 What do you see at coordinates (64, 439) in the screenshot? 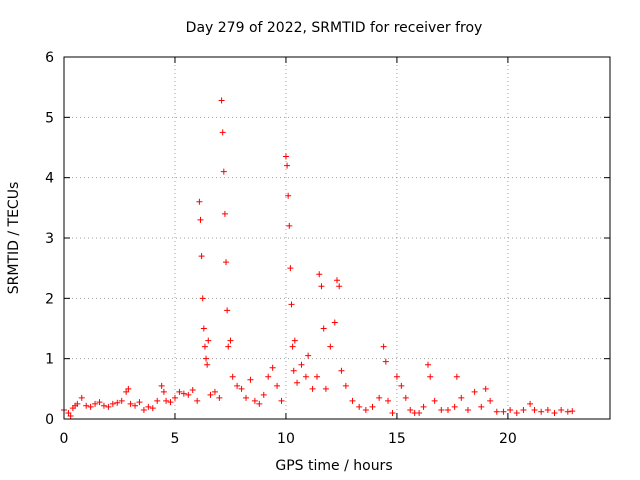
I see `x-tick-label: 0` at bounding box center [64, 439].